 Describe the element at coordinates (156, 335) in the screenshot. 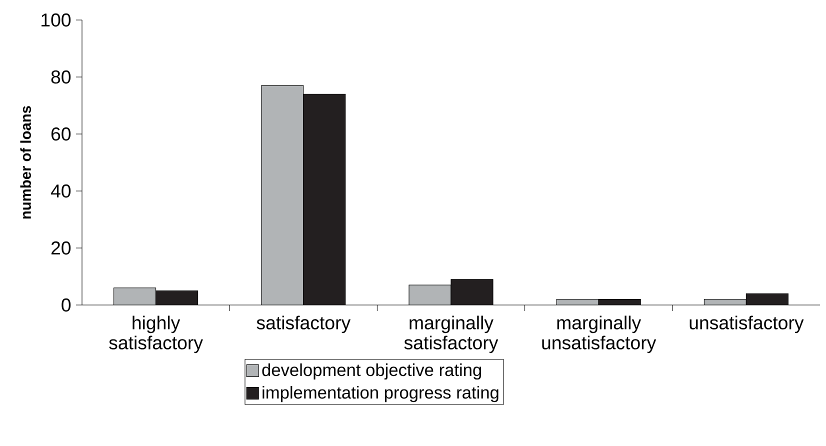

I see `x-tick-label: highly satisfactory` at that location.